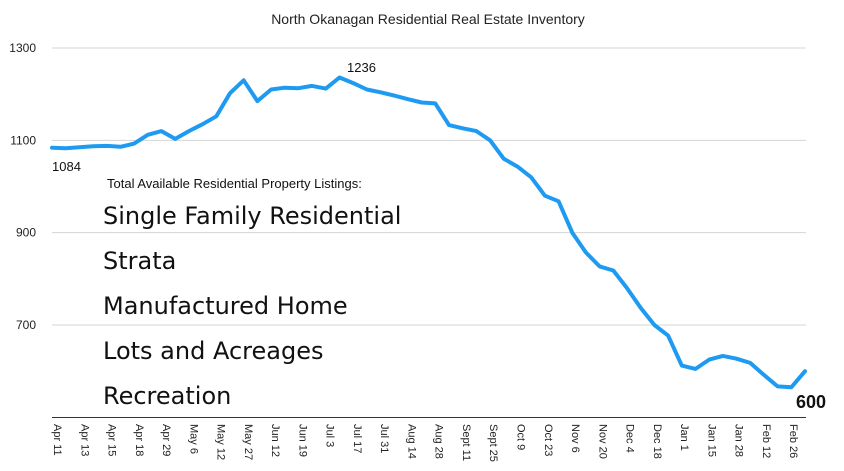  I want to click on x-tick-label: Feb 12, so click(766, 441).